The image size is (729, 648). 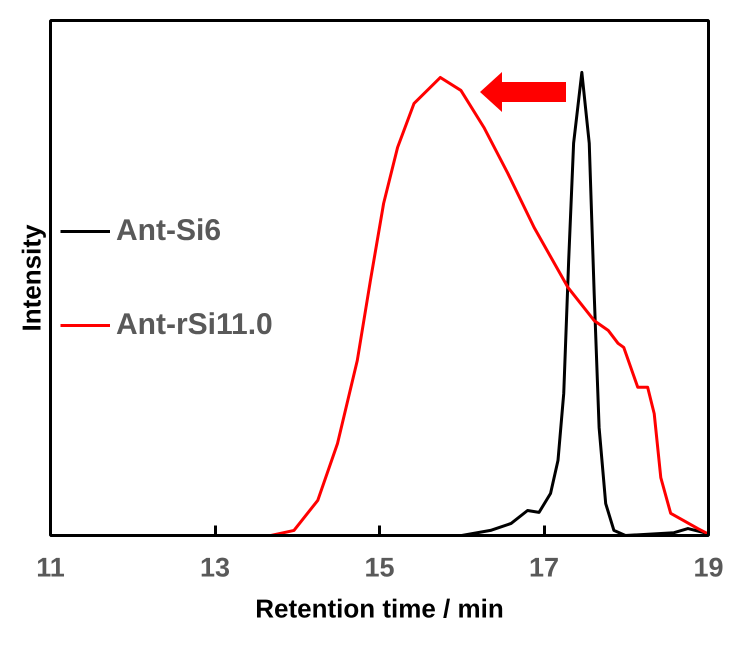 What do you see at coordinates (215, 567) in the screenshot?
I see `x-tick-label: 13` at bounding box center [215, 567].